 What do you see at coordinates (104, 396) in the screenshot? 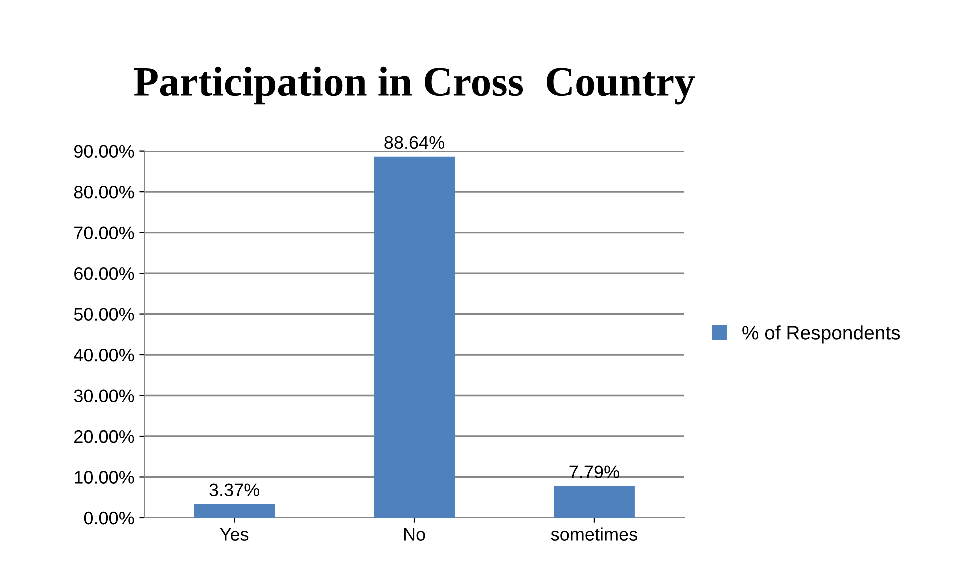
I see `y-tick-label: 30.00%` at bounding box center [104, 396].